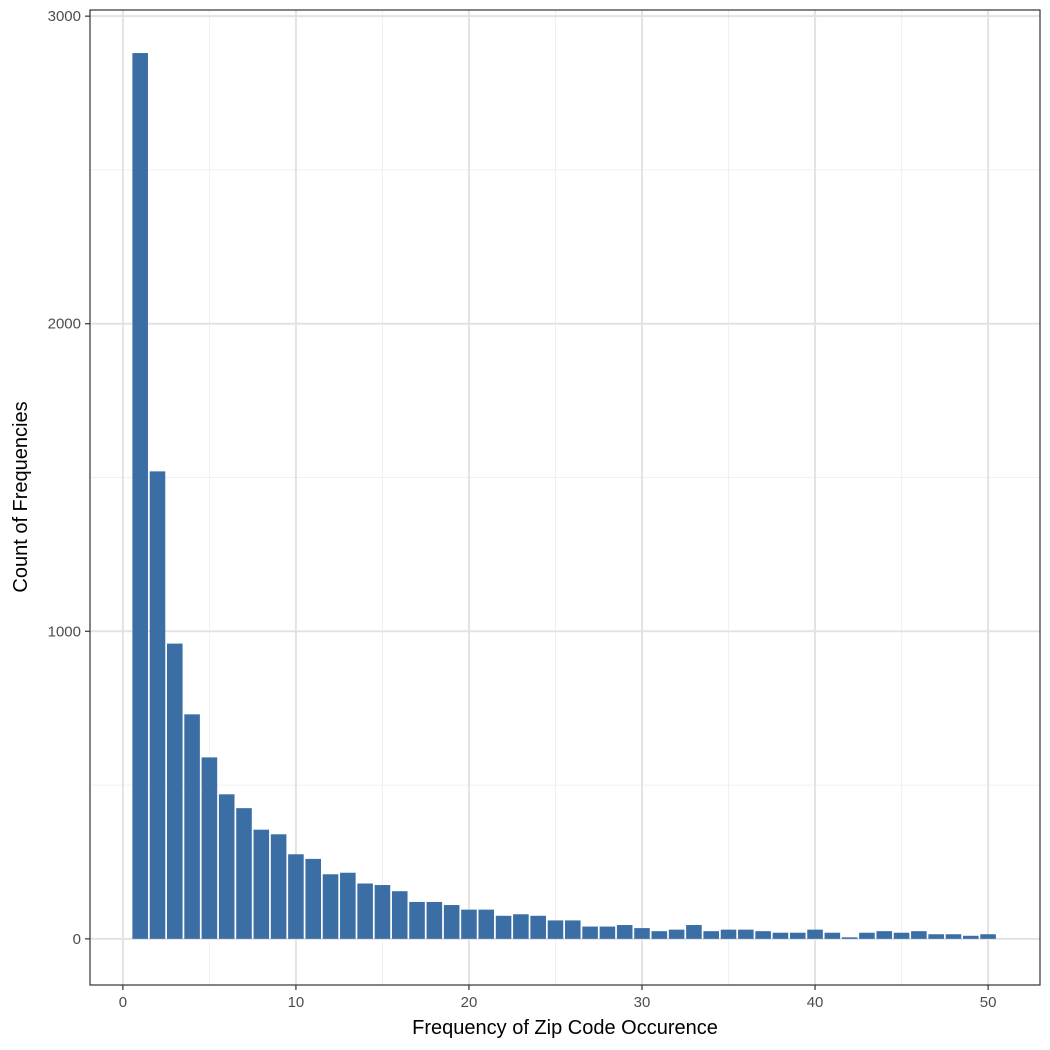 Image resolution: width=1050 pixels, height=1050 pixels. Describe the element at coordinates (642, 1002) in the screenshot. I see `x-tick-label: 30` at that location.